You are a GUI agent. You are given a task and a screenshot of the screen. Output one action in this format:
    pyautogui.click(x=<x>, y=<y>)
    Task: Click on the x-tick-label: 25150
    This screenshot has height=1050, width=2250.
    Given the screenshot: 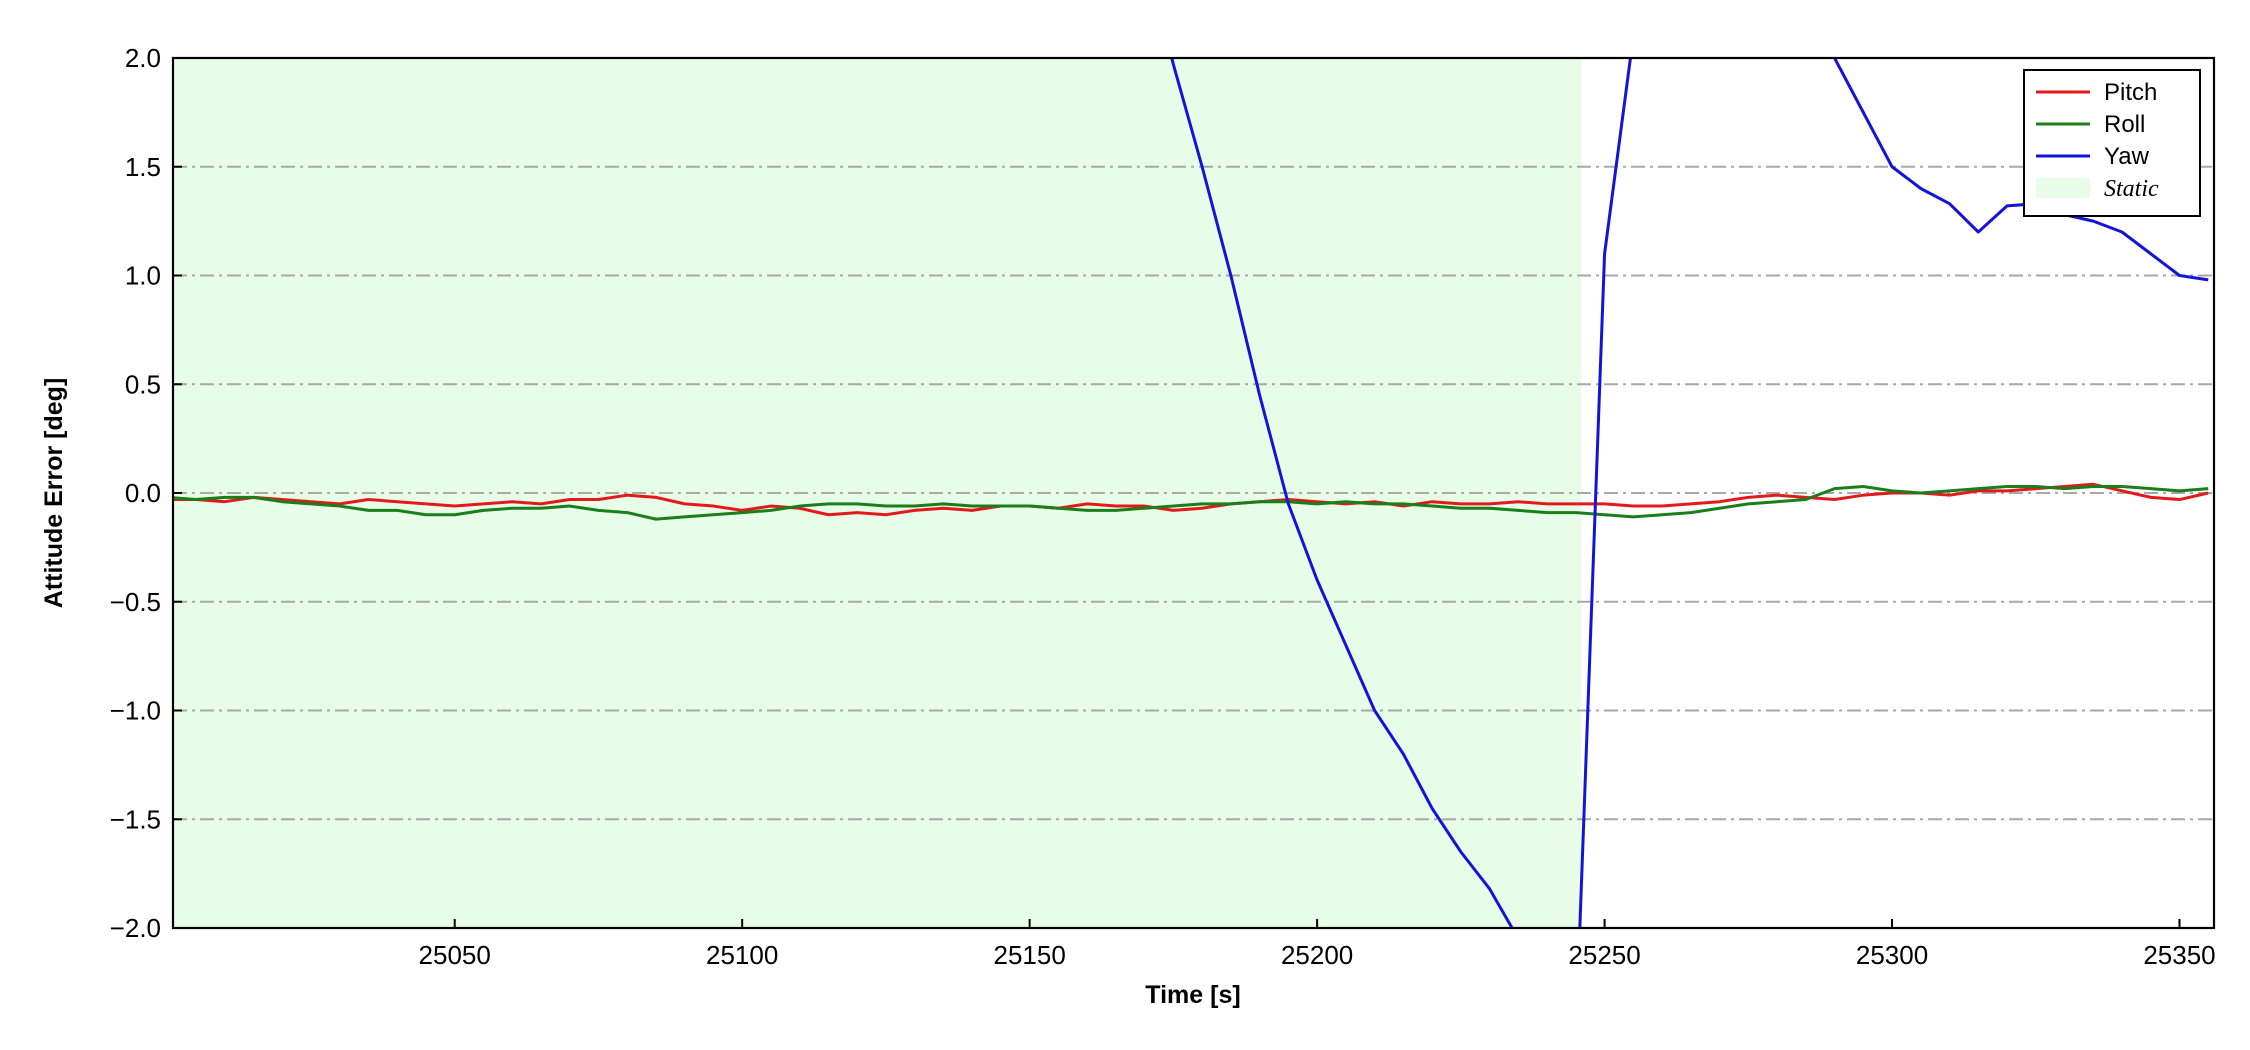 What is the action you would take?
    pyautogui.click(x=1029, y=955)
    